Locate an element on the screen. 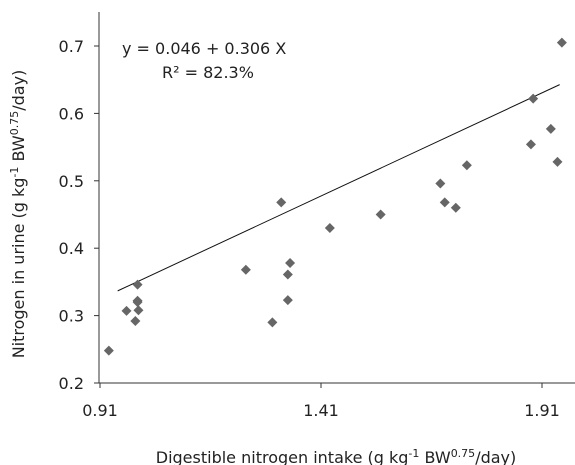 This screenshot has height=465, width=575. x-tick-label: 1.41 is located at coordinates (321, 410).